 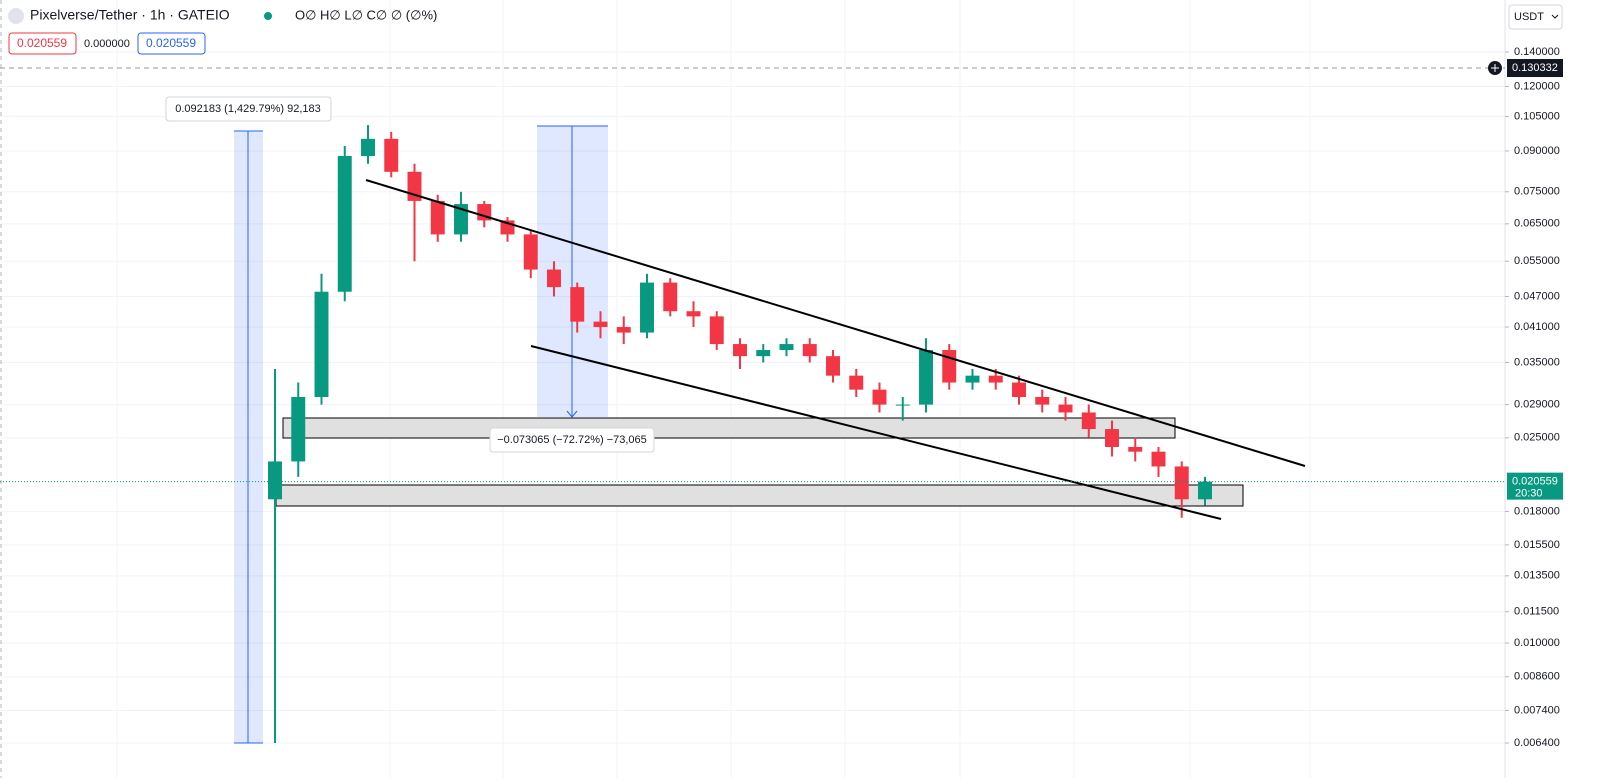 What do you see at coordinates (1537, 52) in the screenshot?
I see `y-tick-label: 0.140000` at bounding box center [1537, 52].